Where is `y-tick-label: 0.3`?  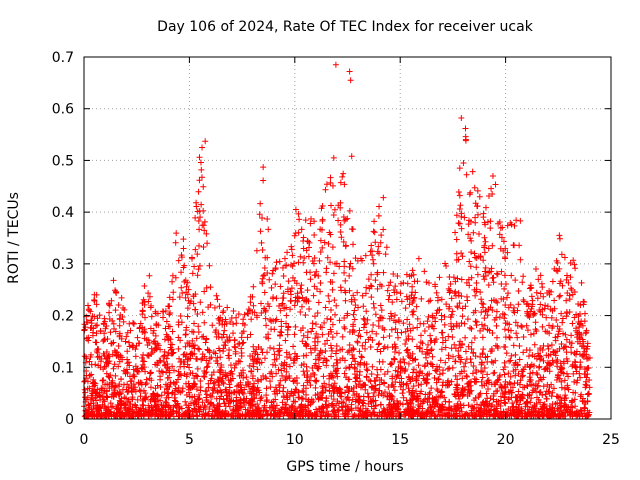 y-tick-label: 0.3 is located at coordinates (63, 265).